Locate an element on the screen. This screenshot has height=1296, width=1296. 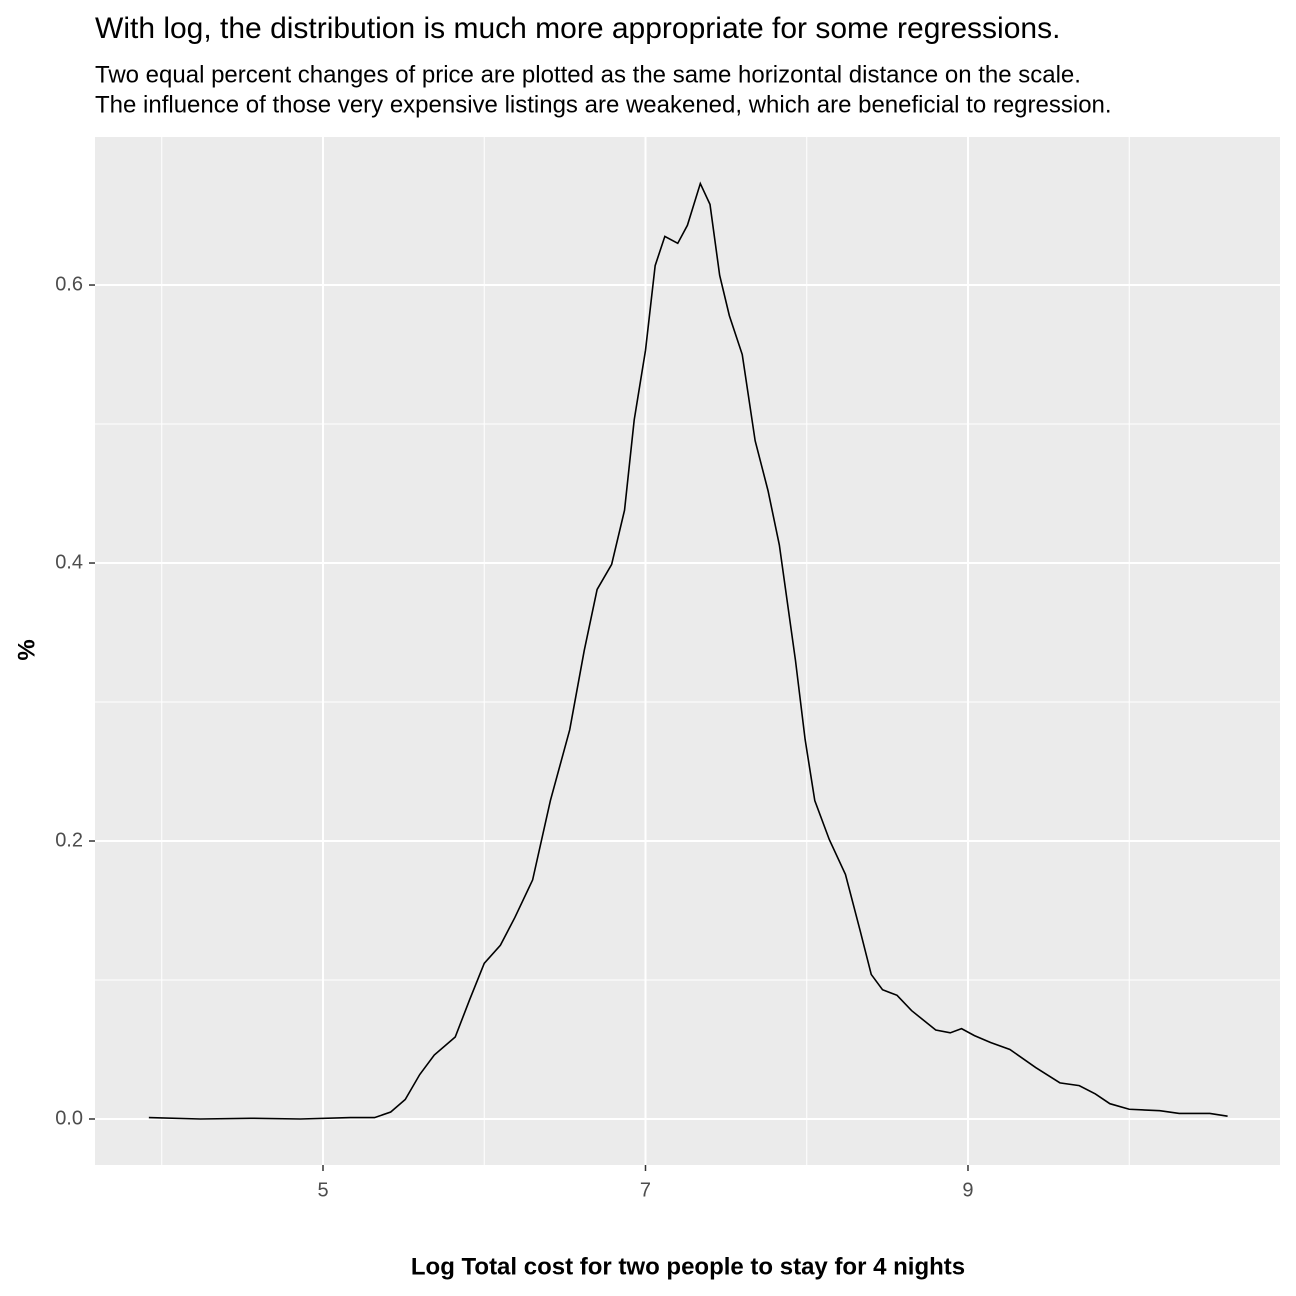
x-tick-label: 5 is located at coordinates (322, 1190).